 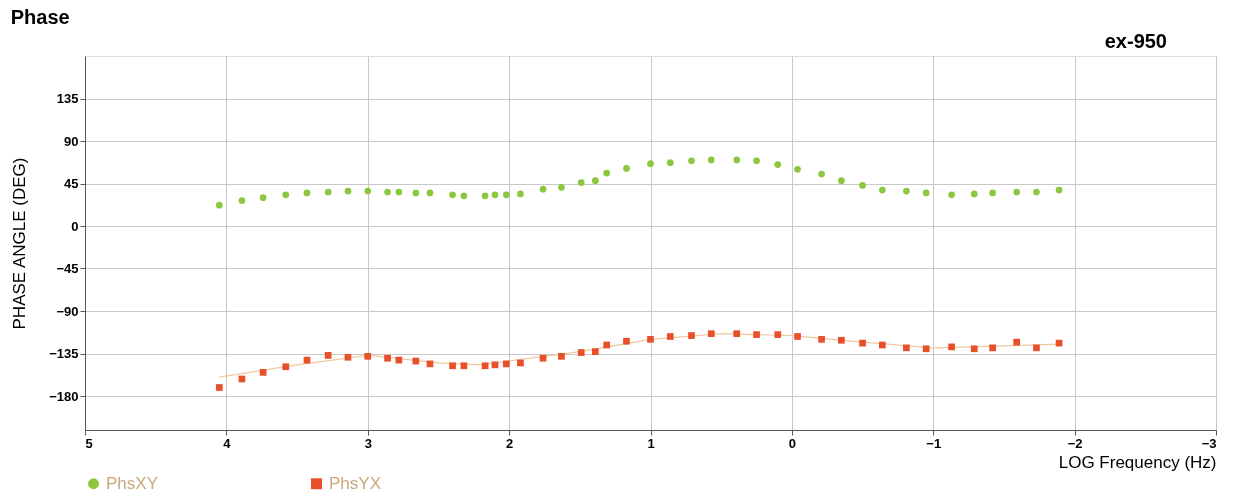 What do you see at coordinates (1209, 443) in the screenshot?
I see `x-tick-label: −3` at bounding box center [1209, 443].